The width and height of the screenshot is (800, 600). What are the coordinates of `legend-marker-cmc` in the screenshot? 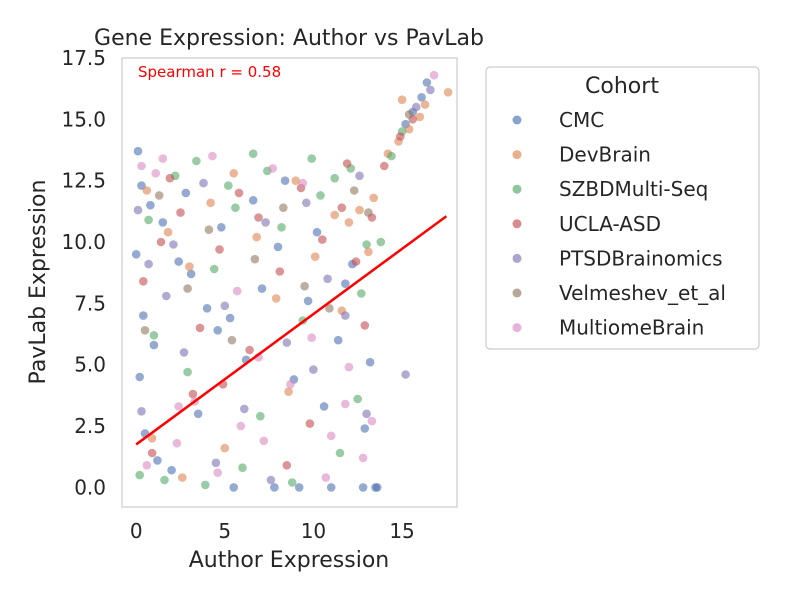 It's located at (517, 120).